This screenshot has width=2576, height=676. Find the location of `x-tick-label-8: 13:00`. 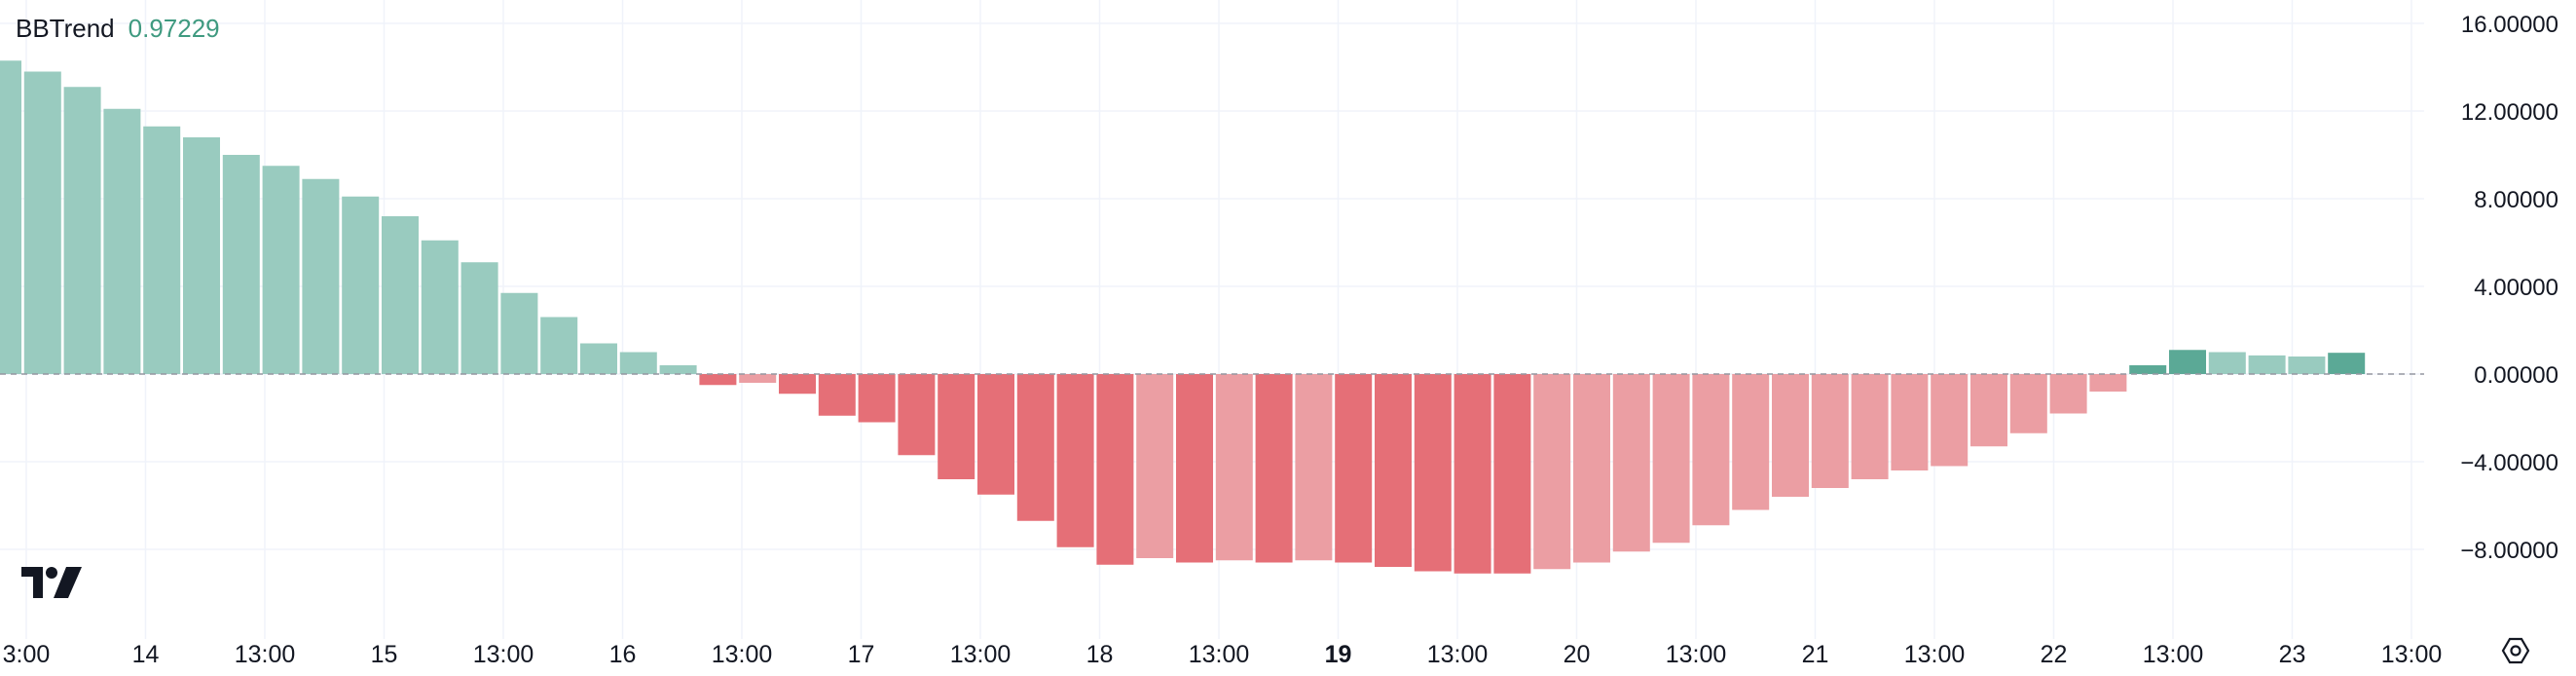

x-tick-label-8: 13:00 is located at coordinates (981, 654).